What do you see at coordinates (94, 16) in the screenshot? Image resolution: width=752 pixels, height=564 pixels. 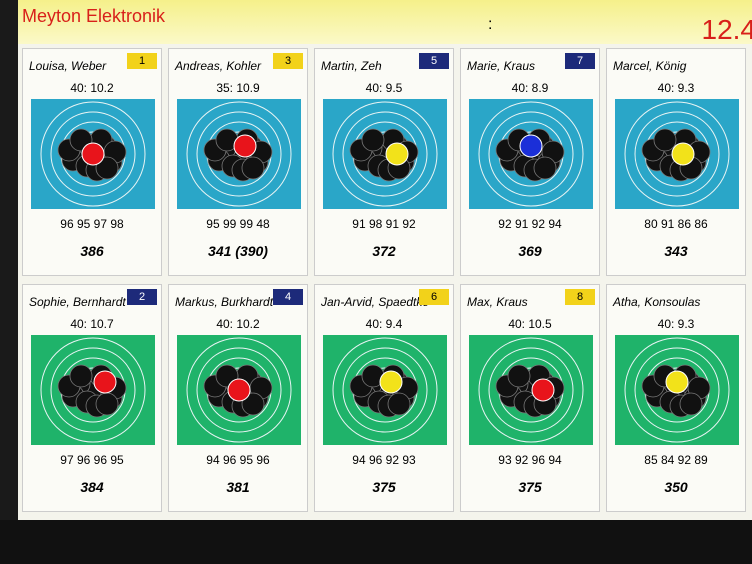 I see `brand: Meyton Elektronik` at bounding box center [94, 16].